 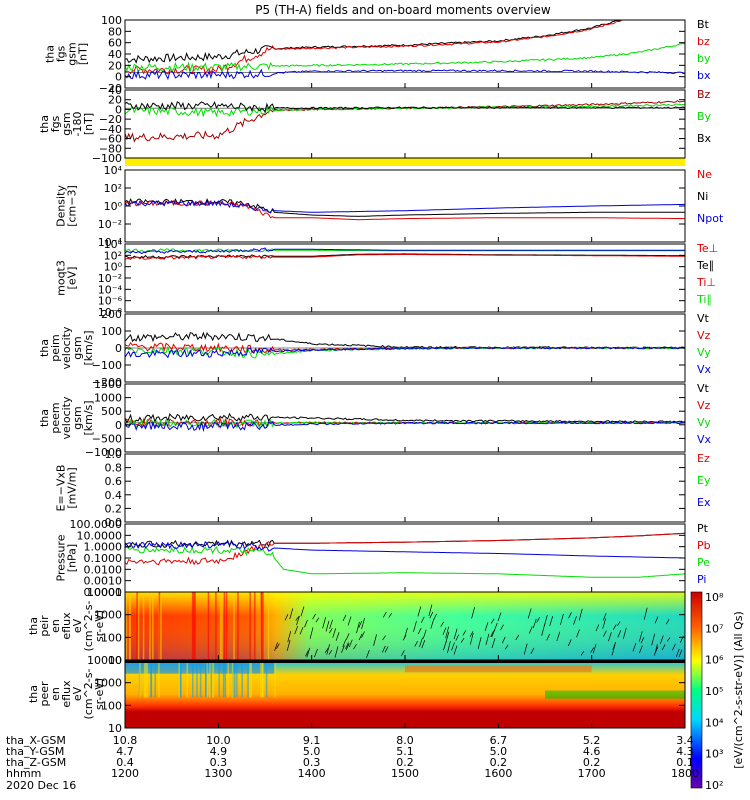 What do you see at coordinates (72, 558) in the screenshot?
I see `y-axis-label: [nPa]` at bounding box center [72, 558].